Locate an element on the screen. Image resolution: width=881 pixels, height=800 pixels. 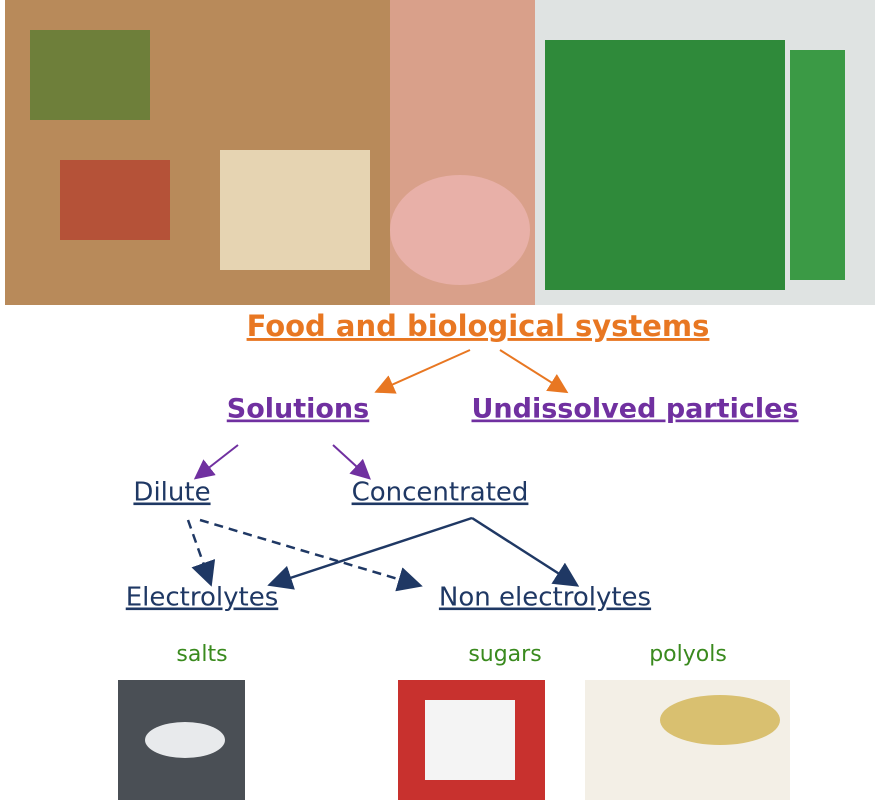
node: Electrolytes is located at coordinates (202, 598).